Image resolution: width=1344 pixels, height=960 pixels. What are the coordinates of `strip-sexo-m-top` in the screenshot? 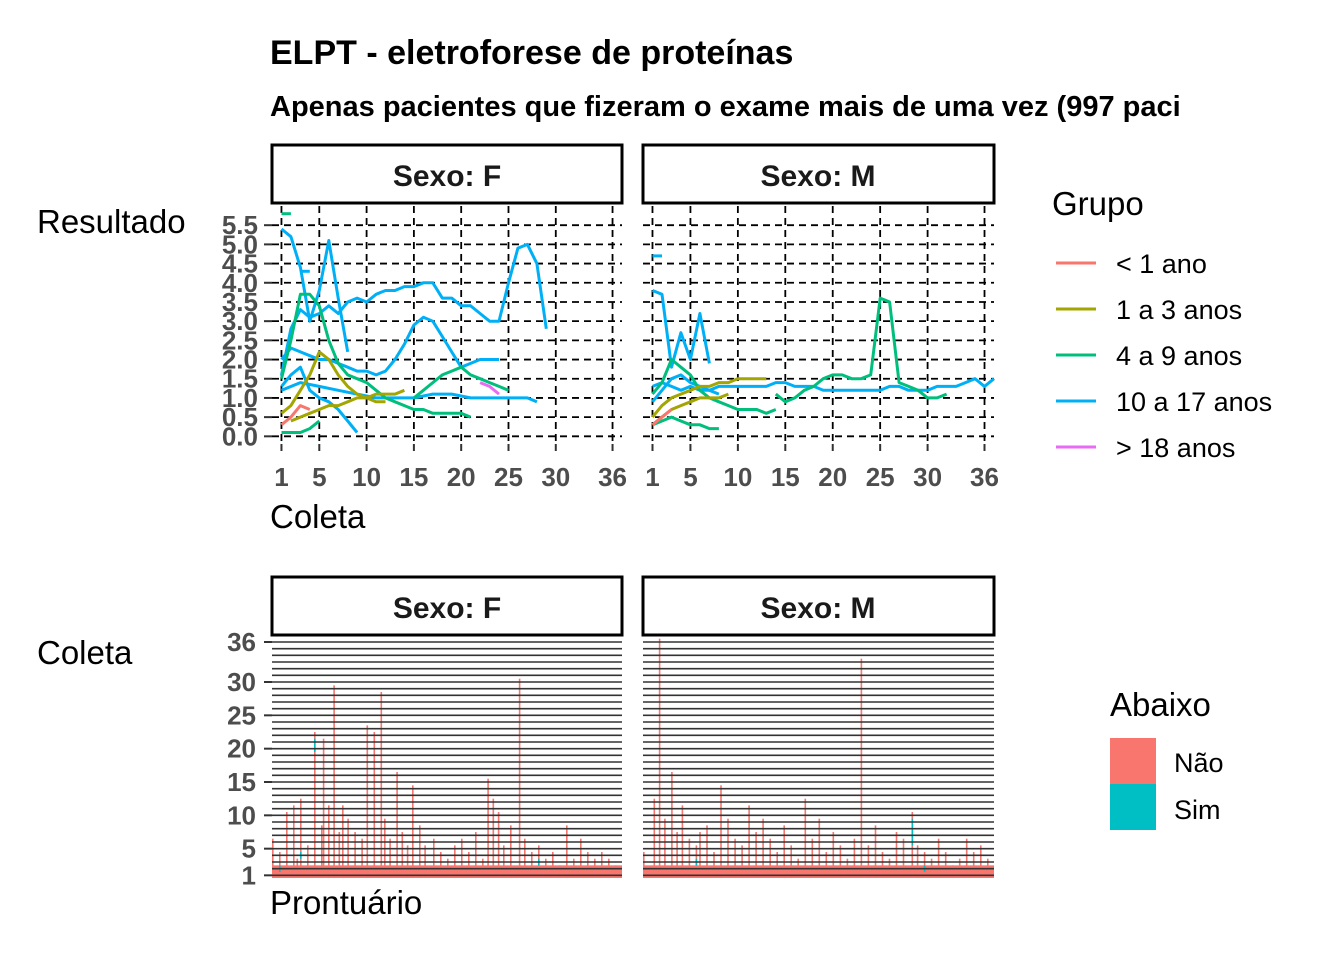 It's located at (818, 174).